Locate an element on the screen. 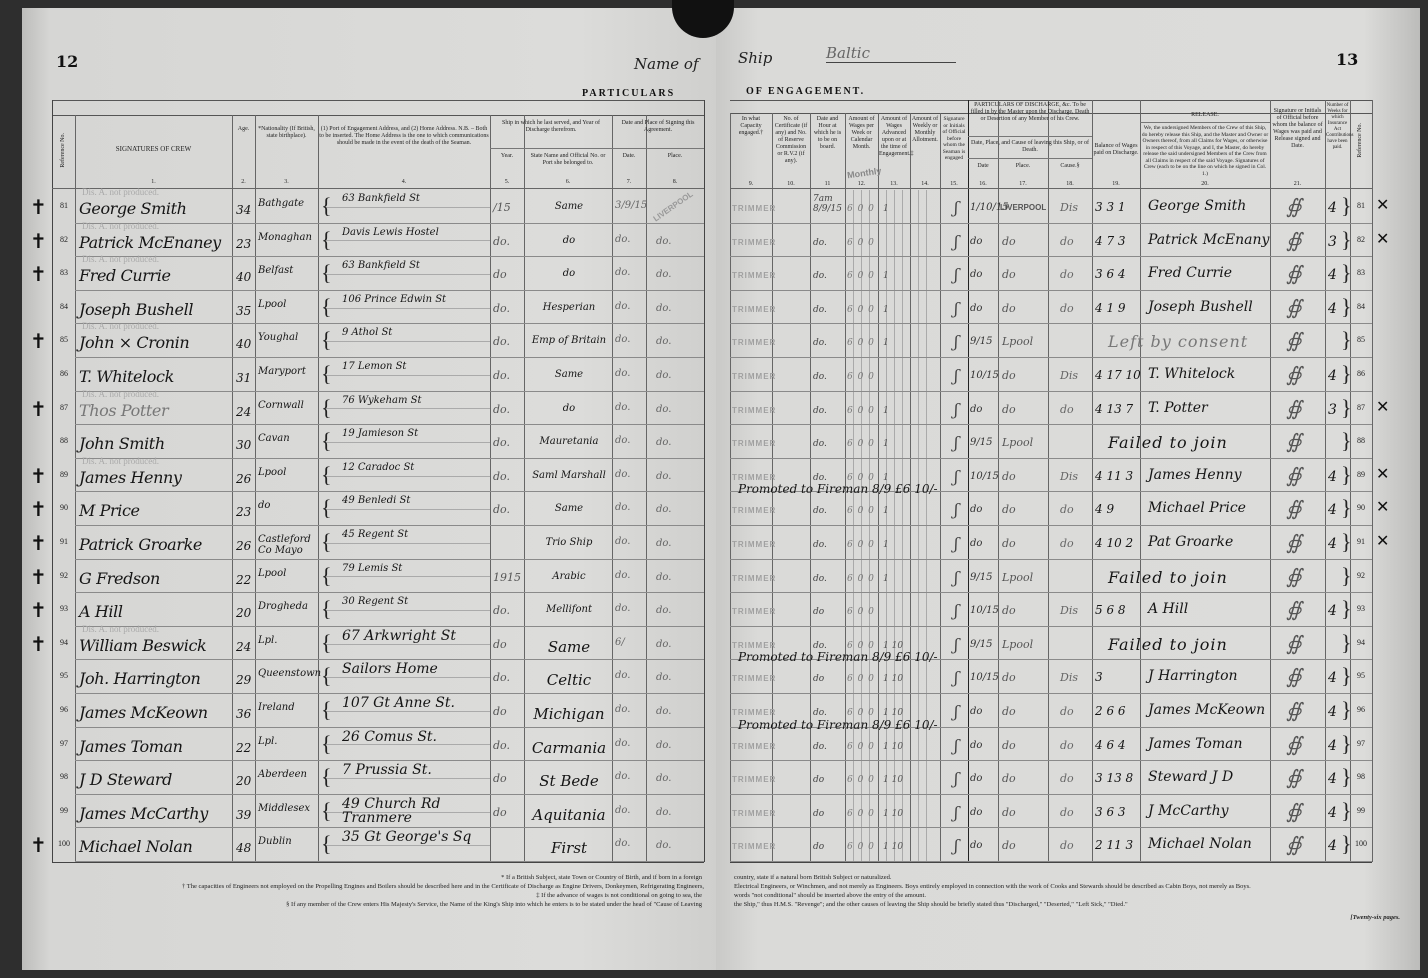 This screenshot has width=1428, height=978. promotion-note: Promoted to Fireman 8/9 £6 10/- is located at coordinates (838, 657).